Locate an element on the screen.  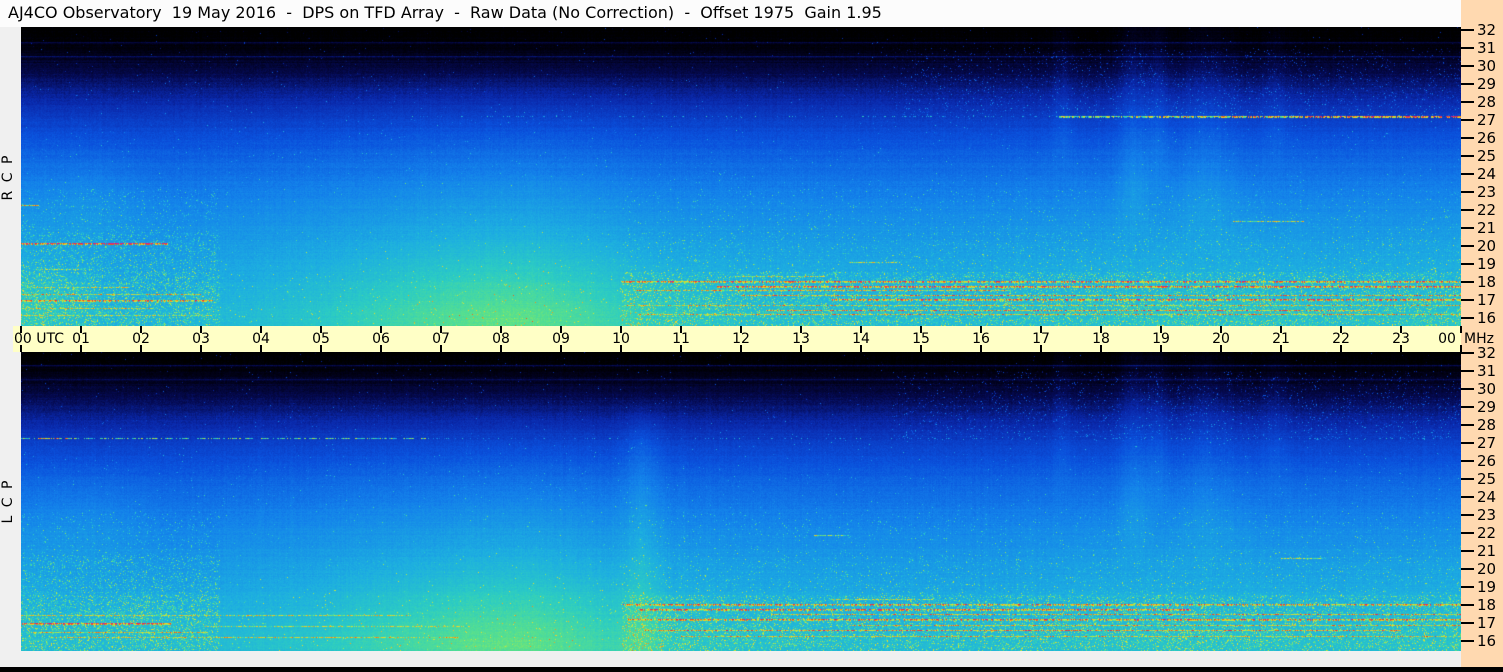
frequency-scale-column is located at coordinates (1482, 336).